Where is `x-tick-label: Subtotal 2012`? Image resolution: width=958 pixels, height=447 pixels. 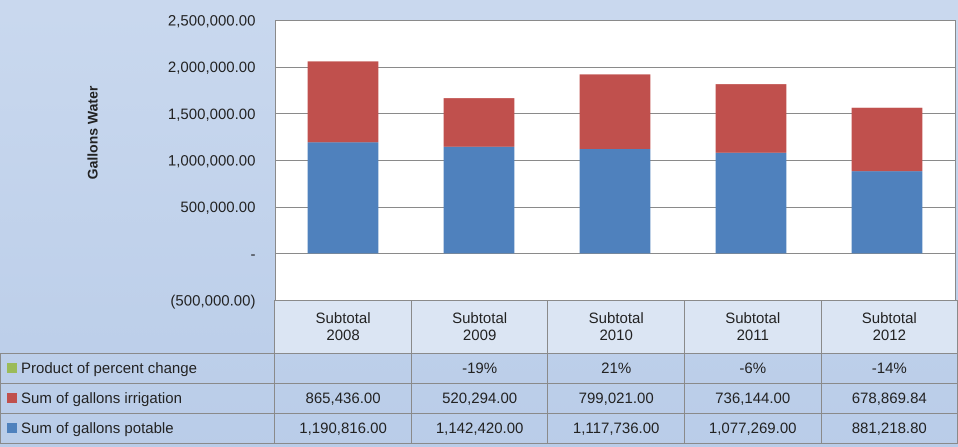
x-tick-label: Subtotal 2012 is located at coordinates (889, 327).